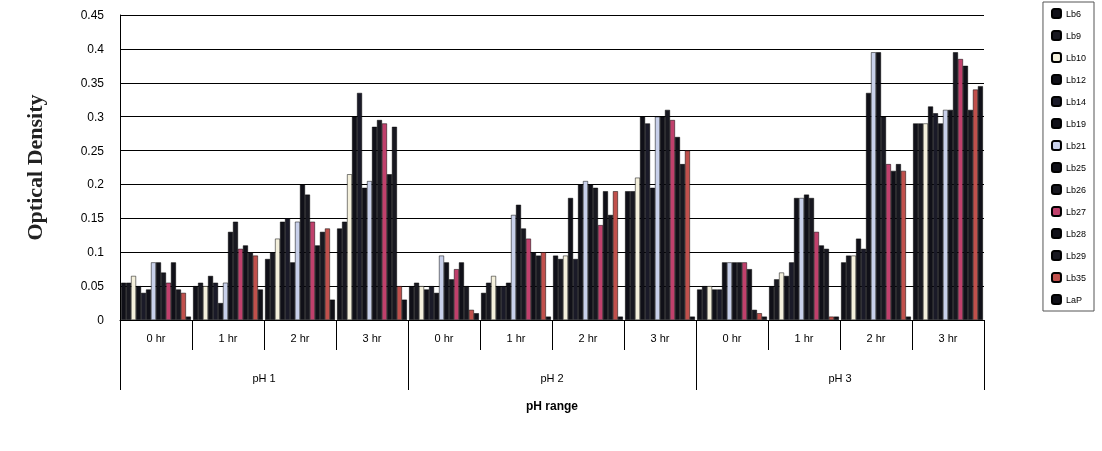 The width and height of the screenshot is (1102, 451). What do you see at coordinates (1076, 277) in the screenshot?
I see `legend-label: Lb35` at bounding box center [1076, 277].